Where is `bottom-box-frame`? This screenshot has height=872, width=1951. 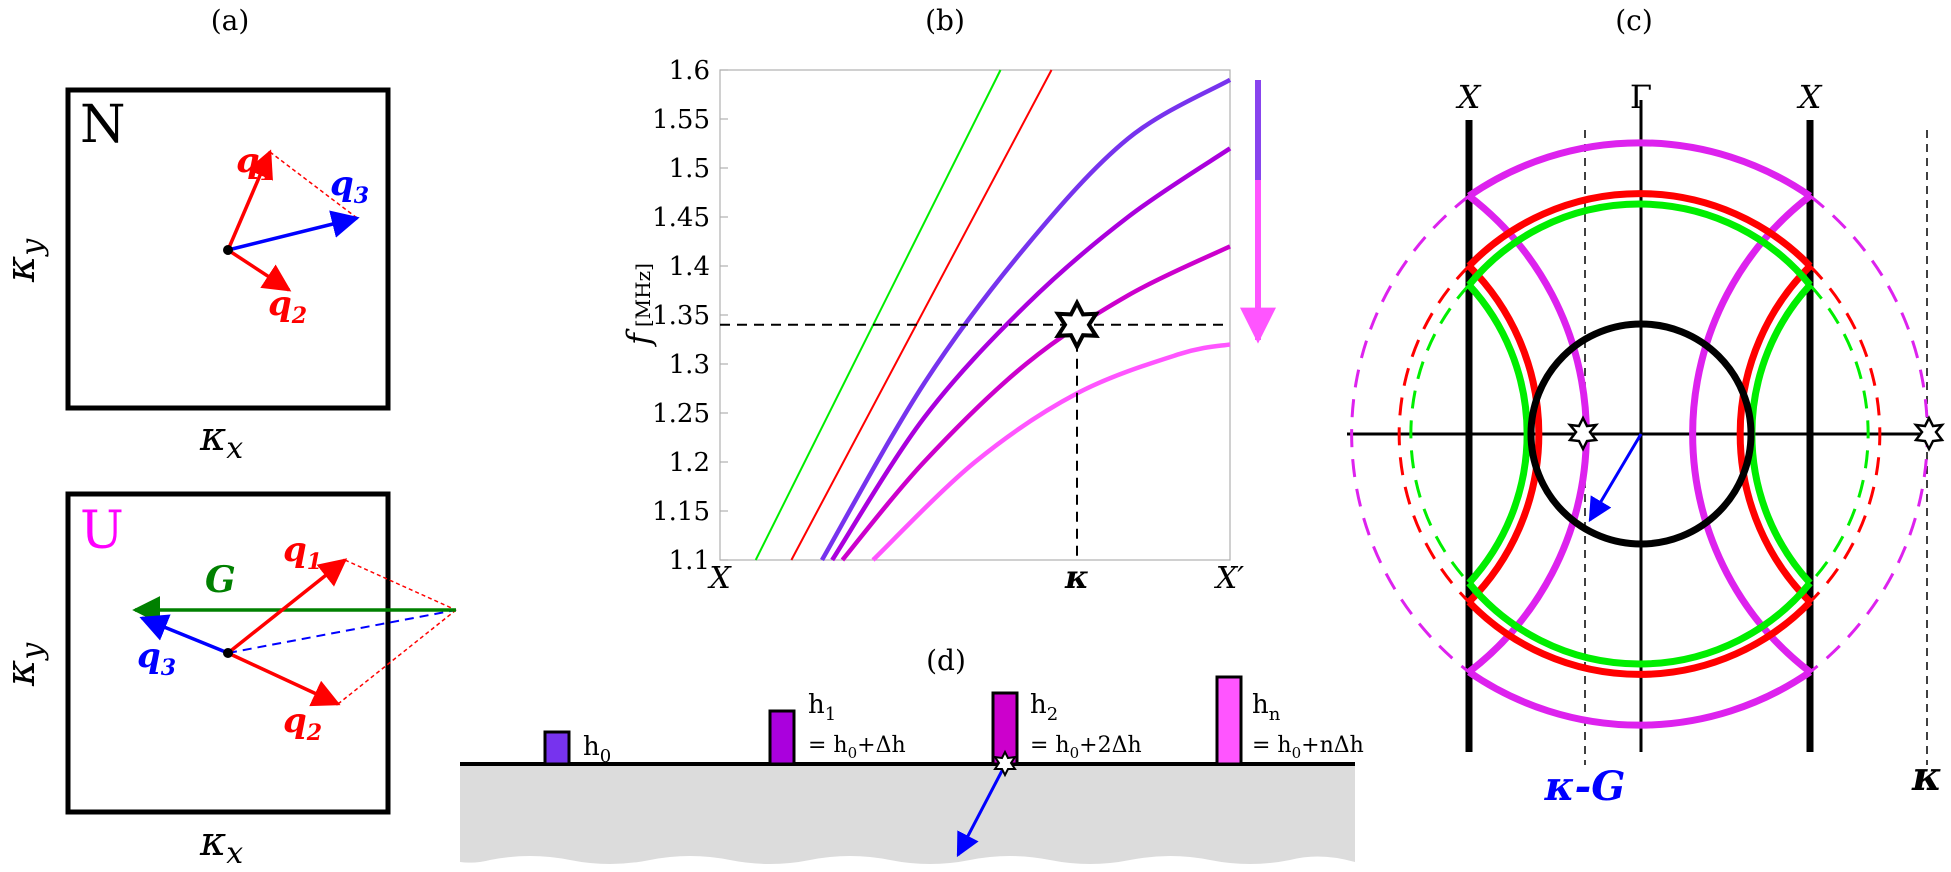
bottom-box-frame is located at coordinates (228, 653).